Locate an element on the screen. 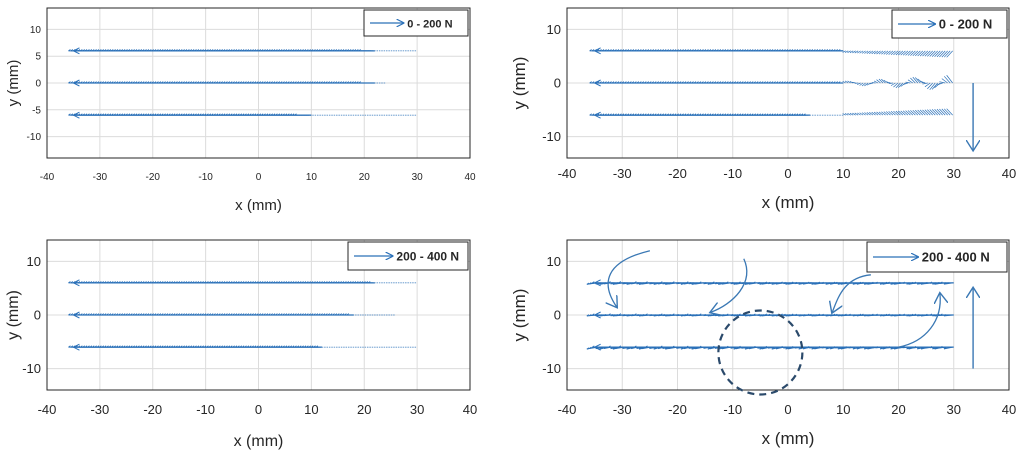 The height and width of the screenshot is (463, 1024). legend-label: 0 - 200 N is located at coordinates (429, 25).